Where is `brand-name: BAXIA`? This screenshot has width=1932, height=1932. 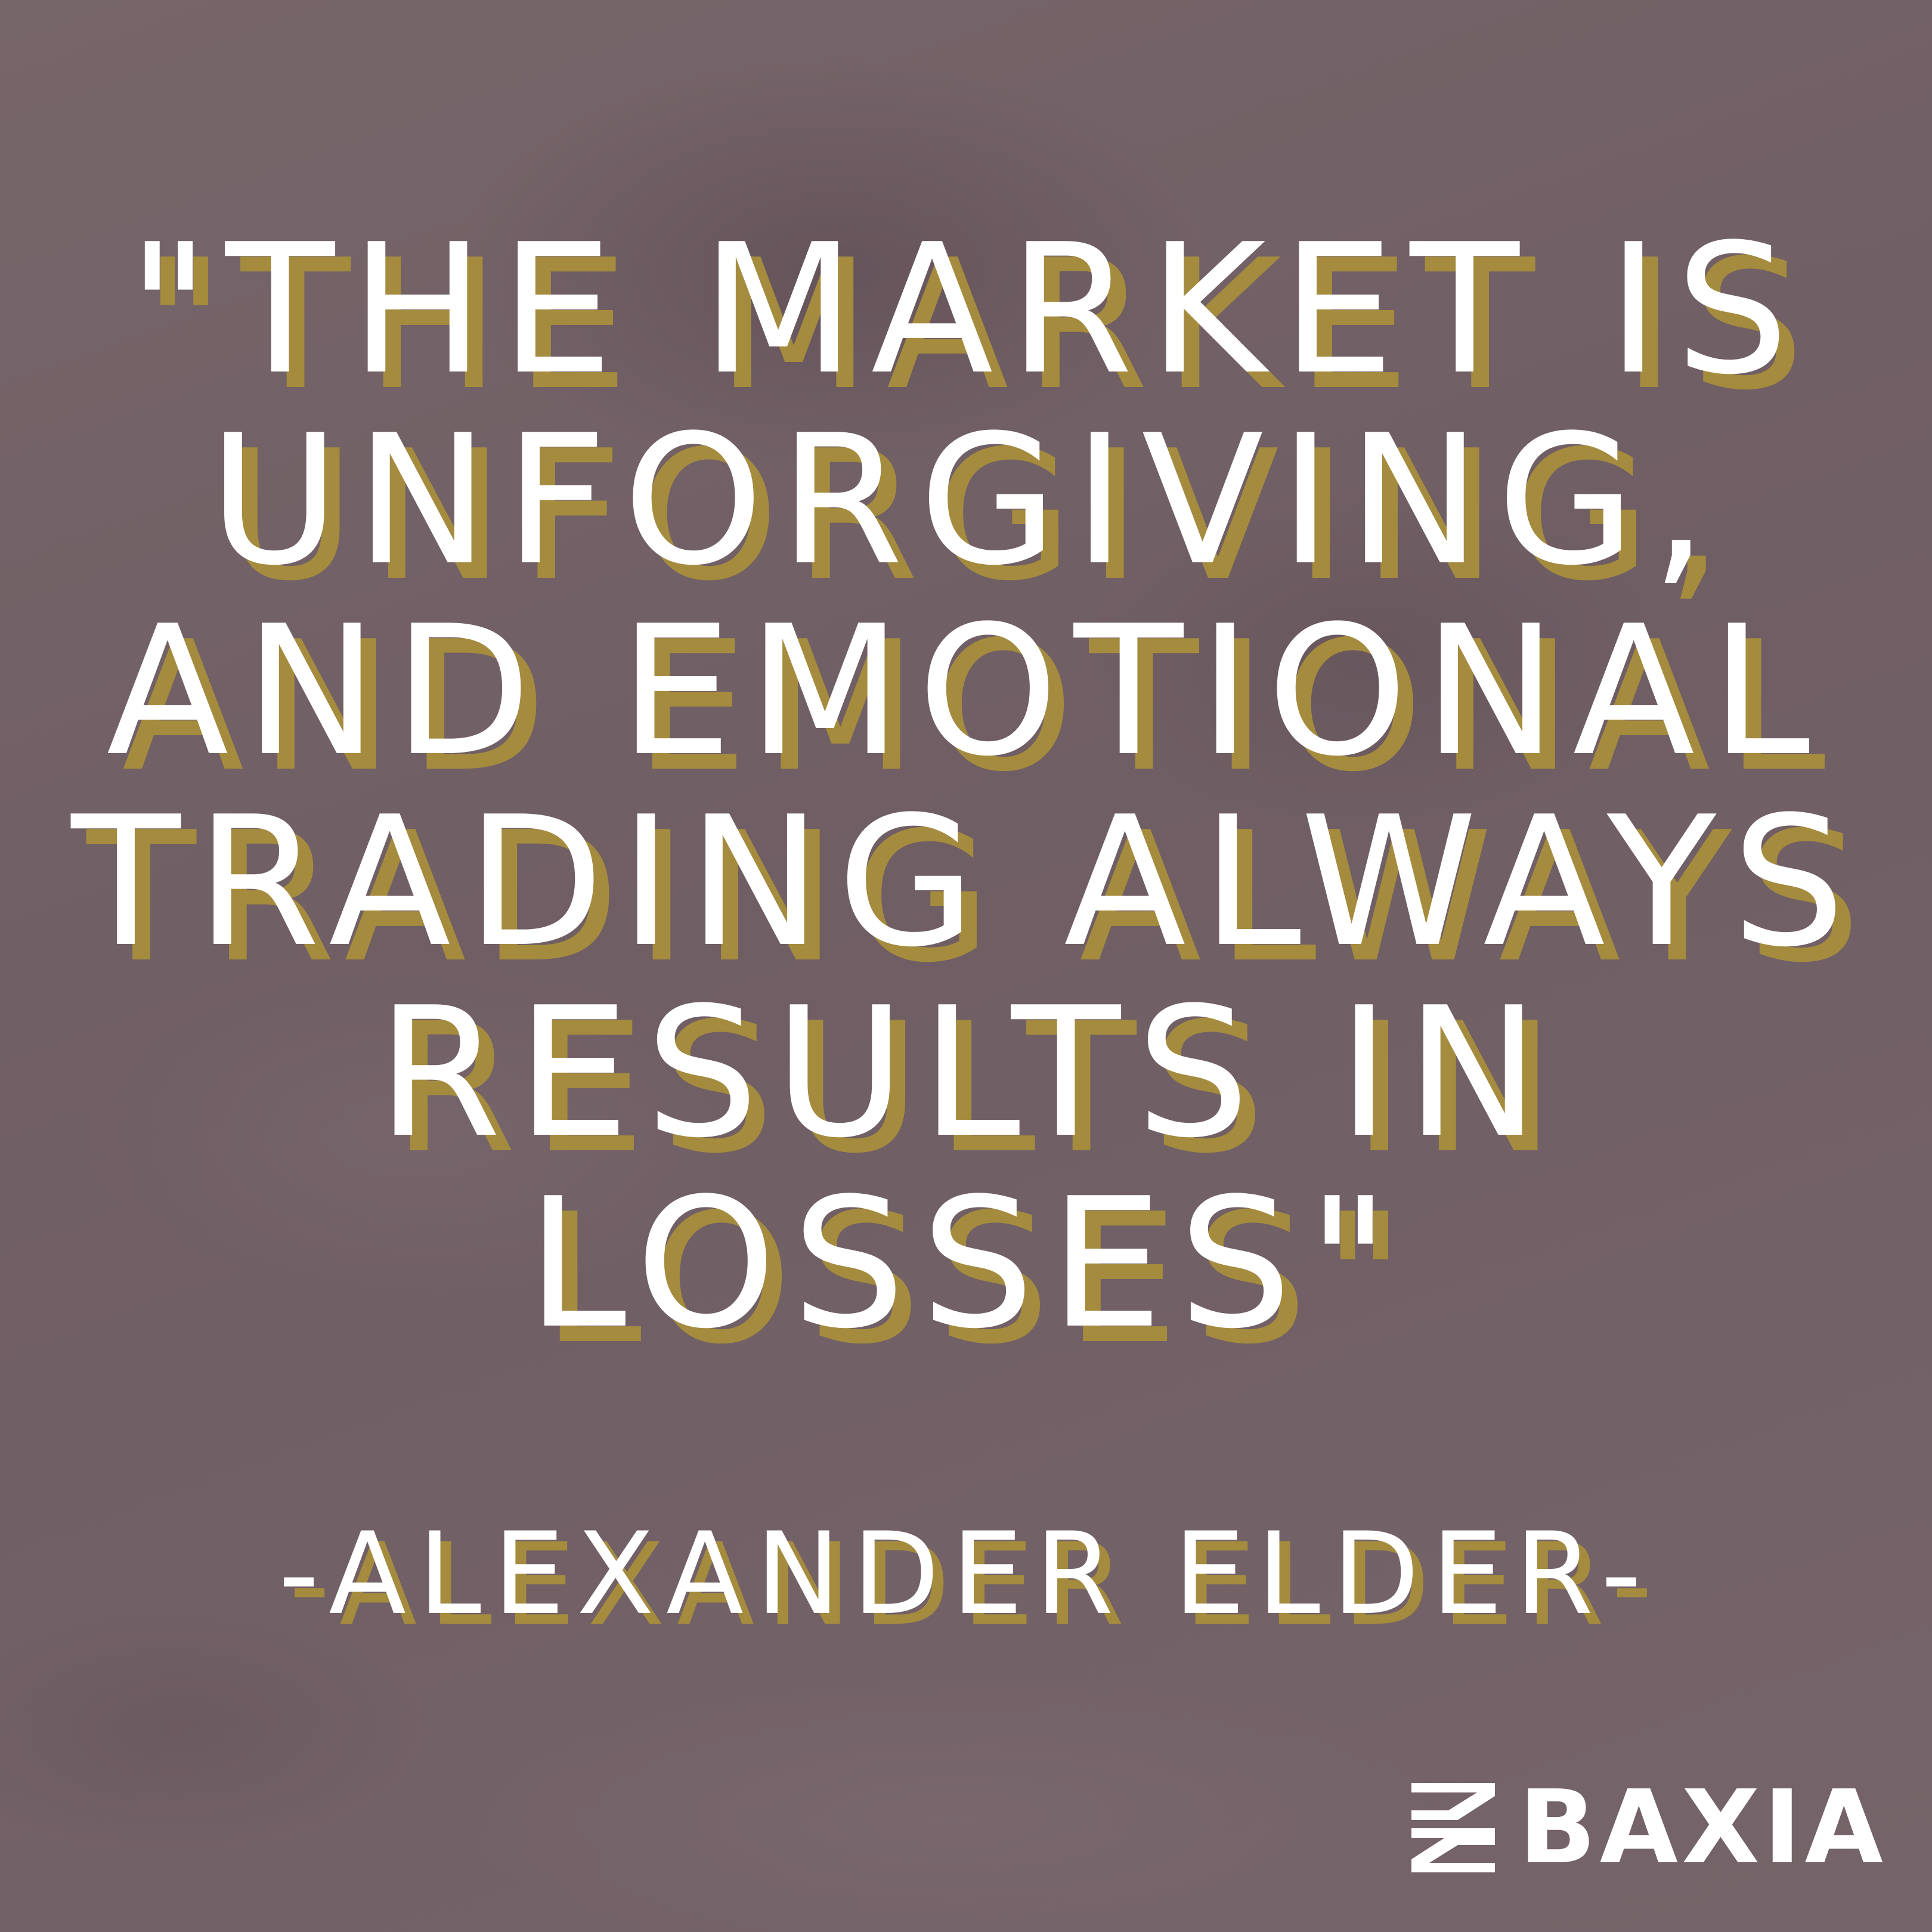
brand-name: BAXIA is located at coordinates (1703, 1828).